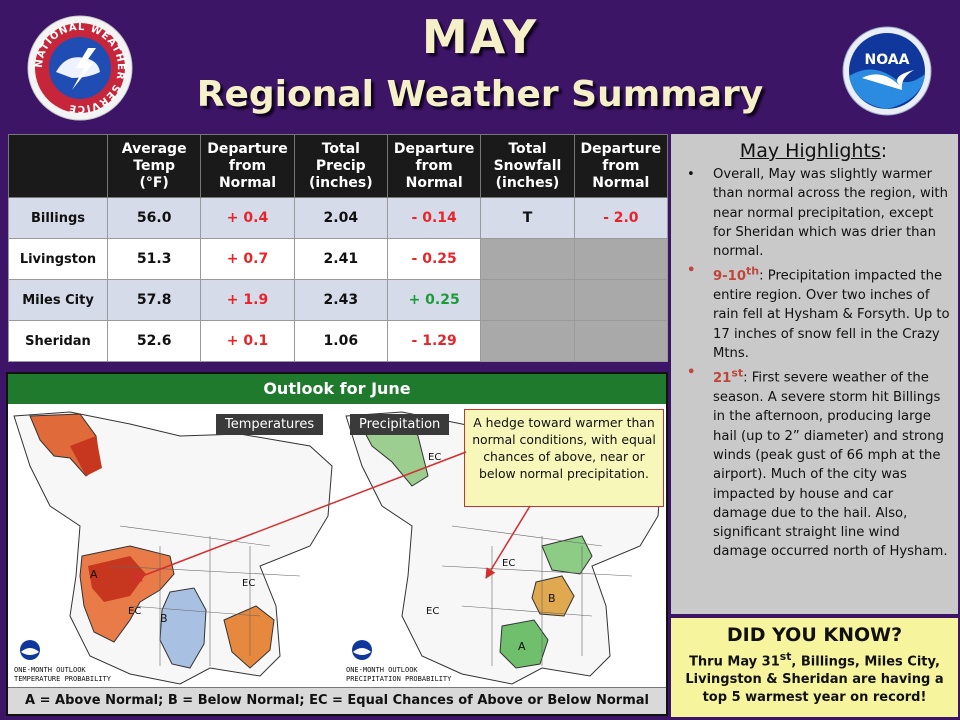  What do you see at coordinates (247, 300) in the screenshot?
I see `temp-departure-cell: + 1.9` at bounding box center [247, 300].